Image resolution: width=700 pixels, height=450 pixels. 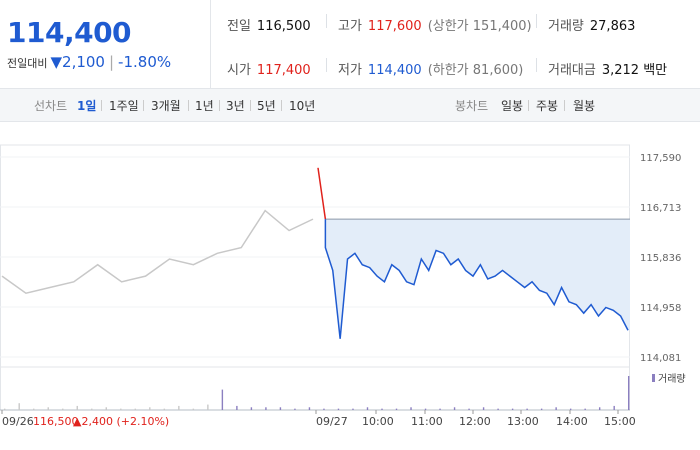 What do you see at coordinates (121, 421) in the screenshot?
I see `footer-prev-change: ▲2,400 (+2.10%)` at bounding box center [121, 421].